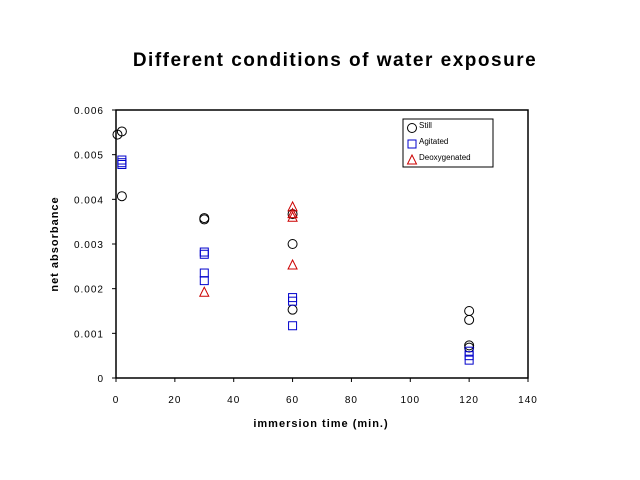 The height and width of the screenshot is (480, 640). I want to click on y-tick-label: 0.004, so click(89, 200).